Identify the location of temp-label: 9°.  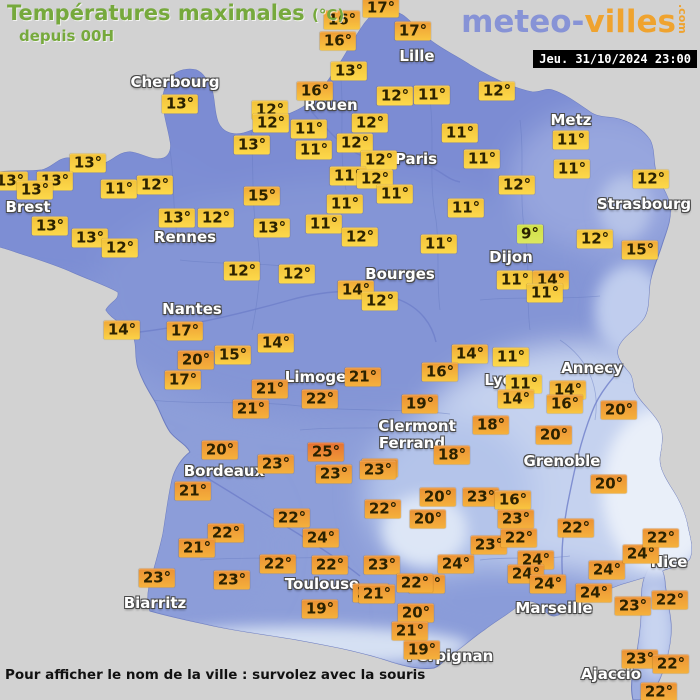
(530, 234).